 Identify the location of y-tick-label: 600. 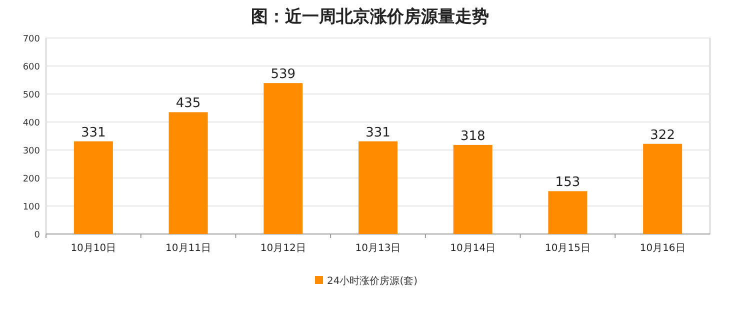
(31, 67).